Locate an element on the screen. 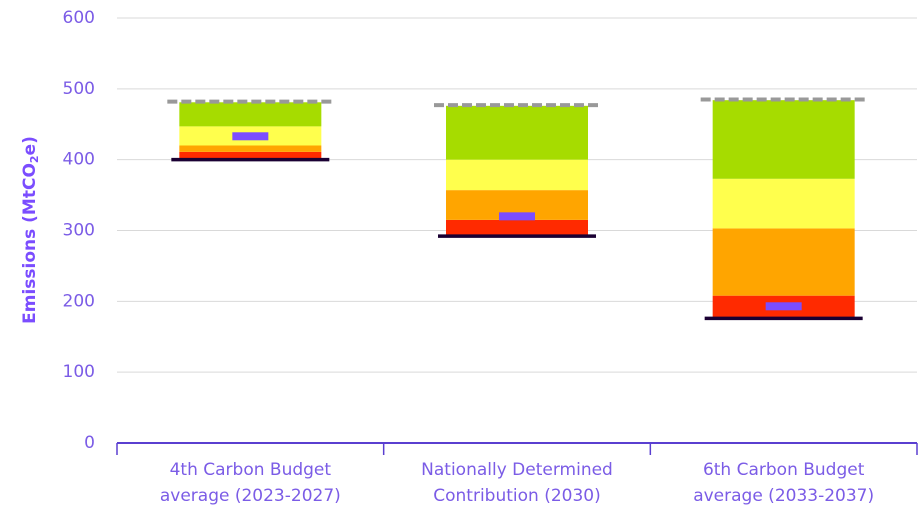 This screenshot has width=922, height=519. y-tick-label: 100 is located at coordinates (79, 372).